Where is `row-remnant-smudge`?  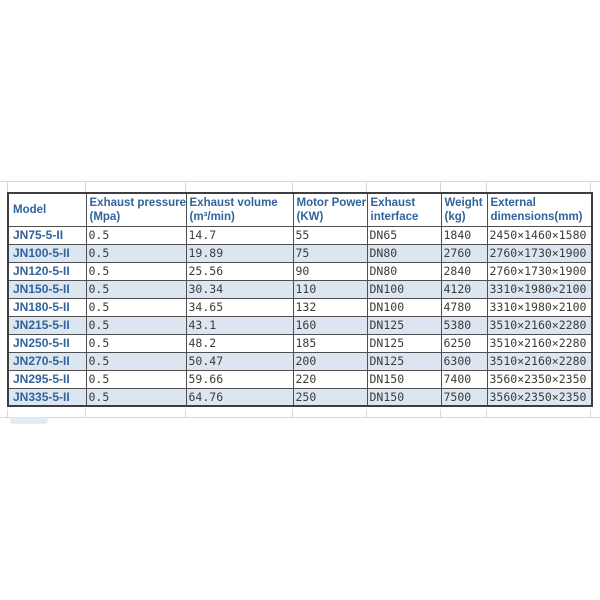
row-remnant-smudge is located at coordinates (29, 420).